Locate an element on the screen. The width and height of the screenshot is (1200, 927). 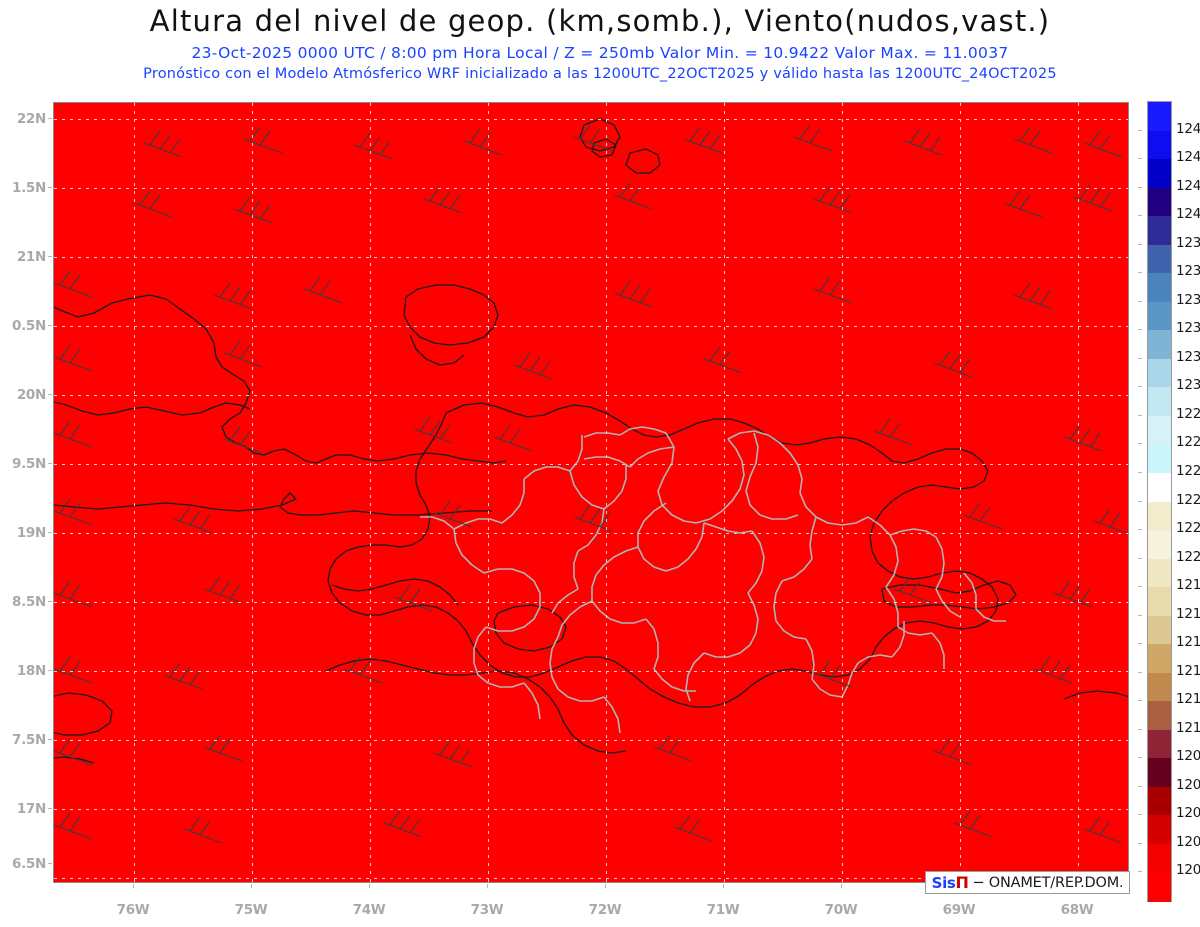
y-axis-label: 7.5N is located at coordinates (28, 740).